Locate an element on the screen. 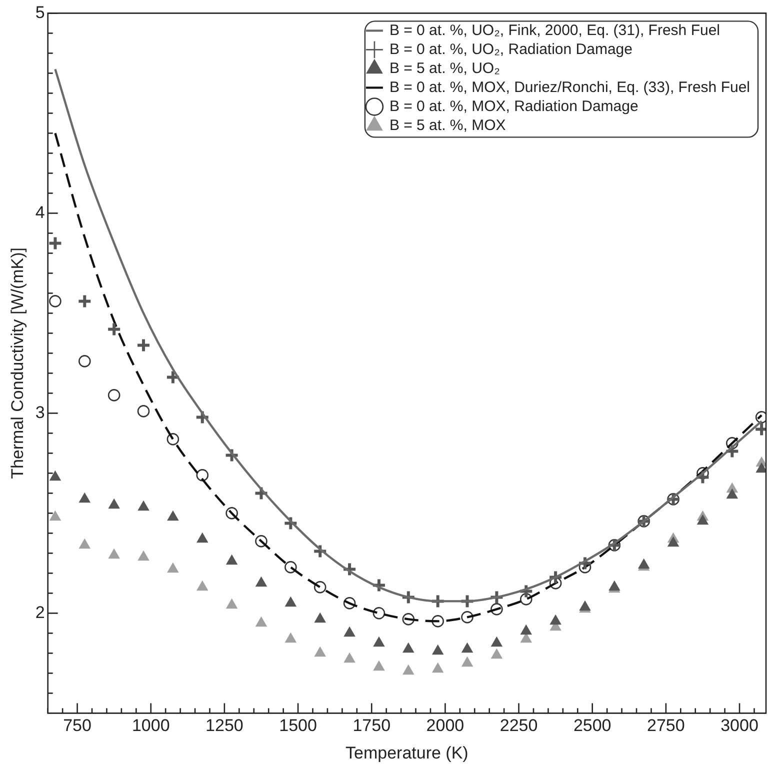 The height and width of the screenshot is (776, 776). legend-label: B = 0 at. %, MOX, Duriez/Ronchi, Eq. (33), Fresh Fuel is located at coordinates (569, 87).